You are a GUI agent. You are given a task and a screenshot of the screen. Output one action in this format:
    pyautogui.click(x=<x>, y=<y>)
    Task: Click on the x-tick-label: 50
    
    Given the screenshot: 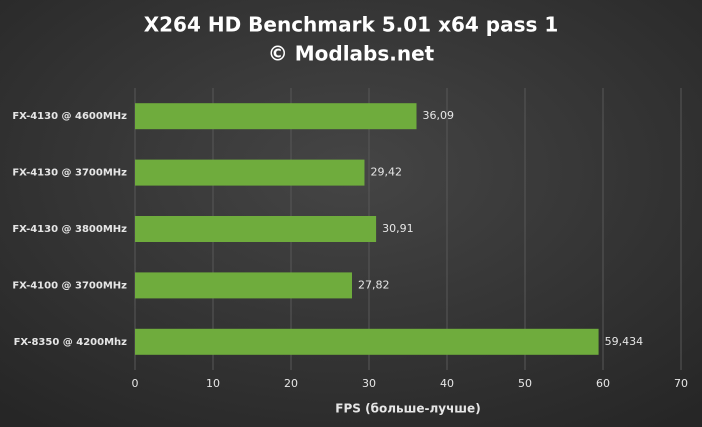 What is the action you would take?
    pyautogui.click(x=525, y=383)
    